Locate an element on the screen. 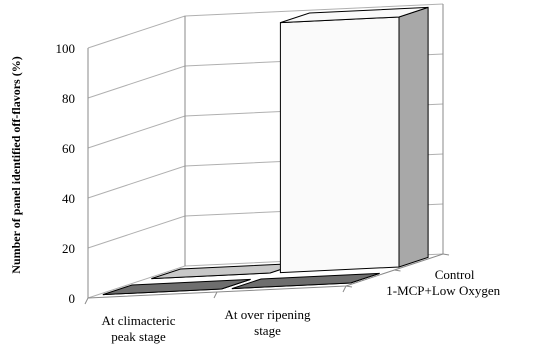 This screenshot has height=353, width=552. y-tick-labels: 0 20 40 60 80 100 is located at coordinates (66, 173).